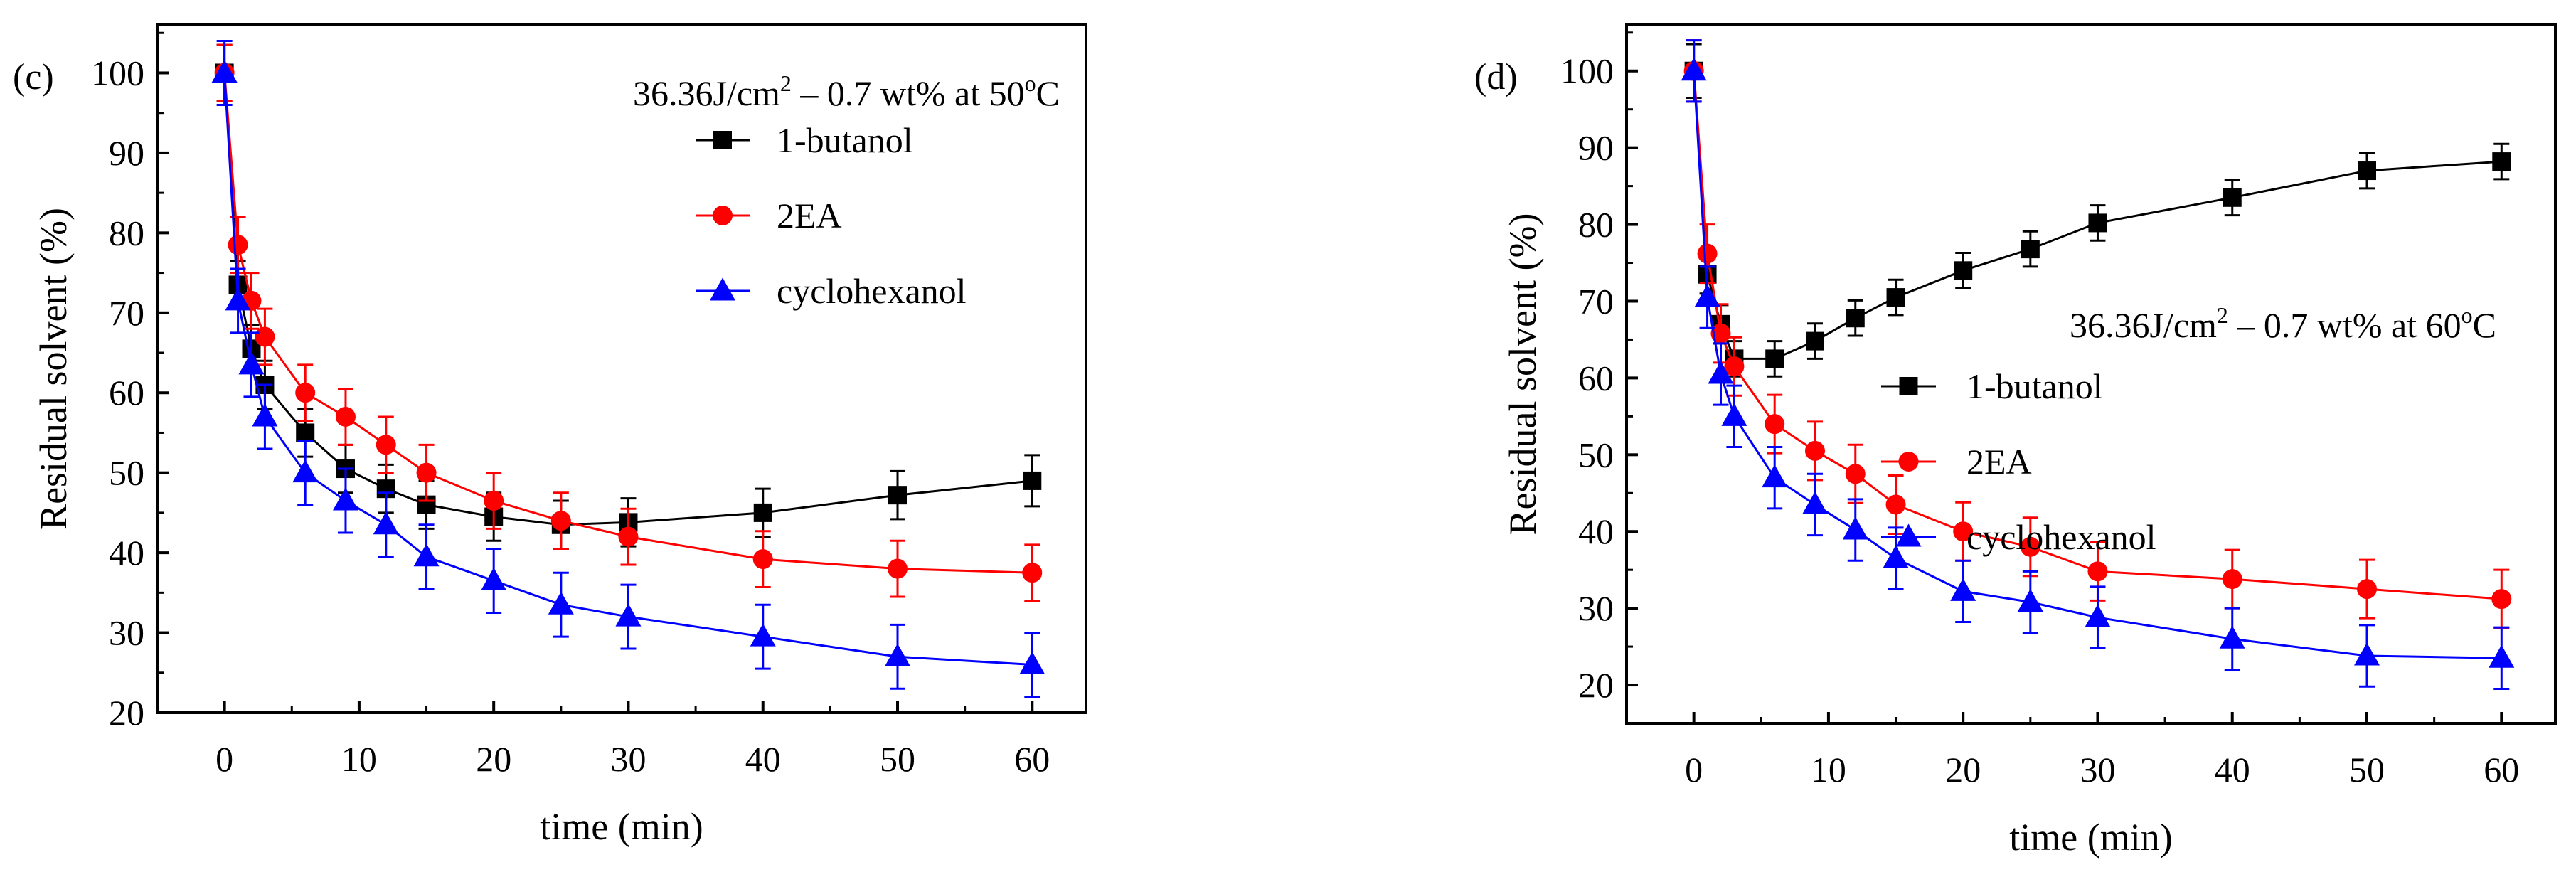 The image size is (2576, 877). I want to click on condition-text-part: 36.36J/cm, so click(706, 93).